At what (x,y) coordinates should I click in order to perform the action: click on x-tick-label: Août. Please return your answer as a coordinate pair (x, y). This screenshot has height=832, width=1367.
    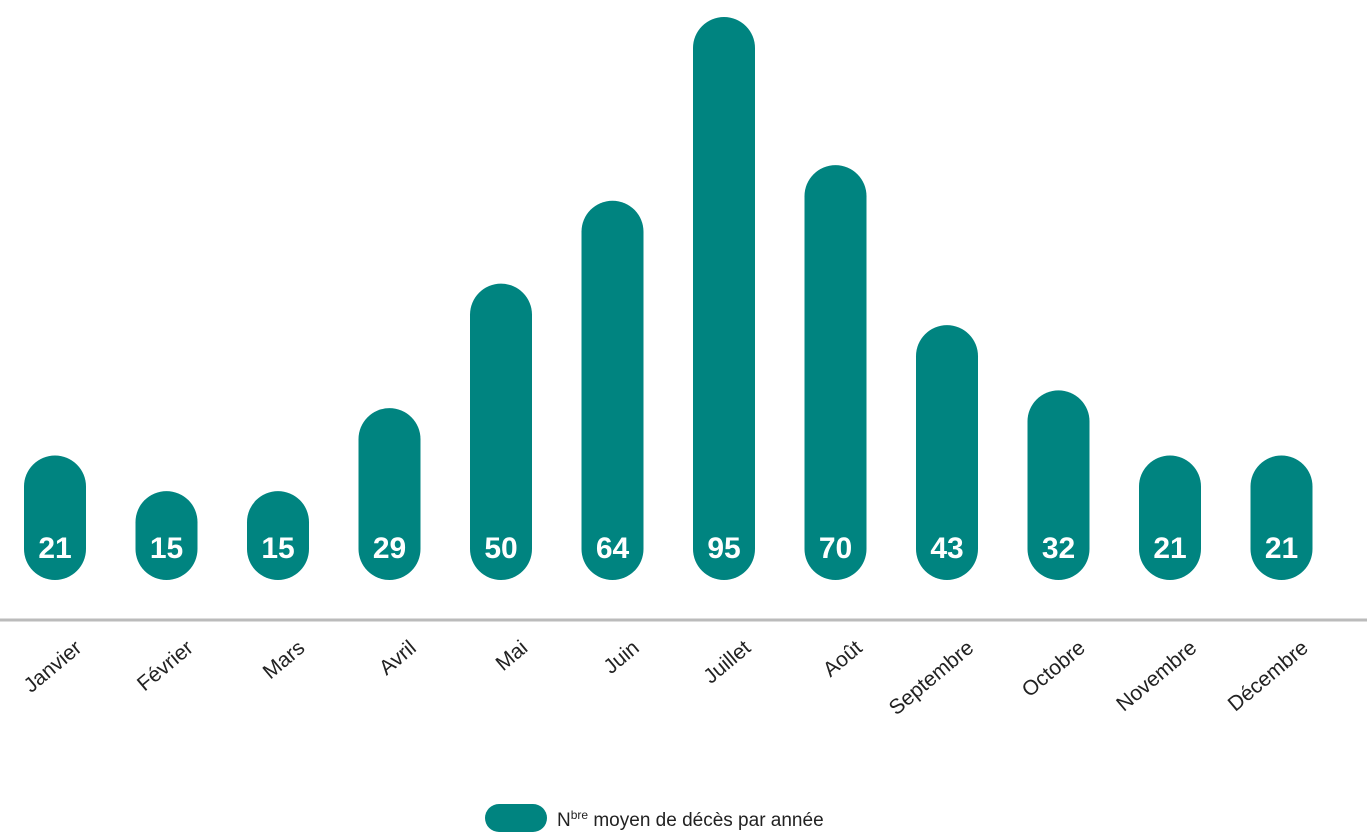
    Looking at the image, I should click on (843, 658).